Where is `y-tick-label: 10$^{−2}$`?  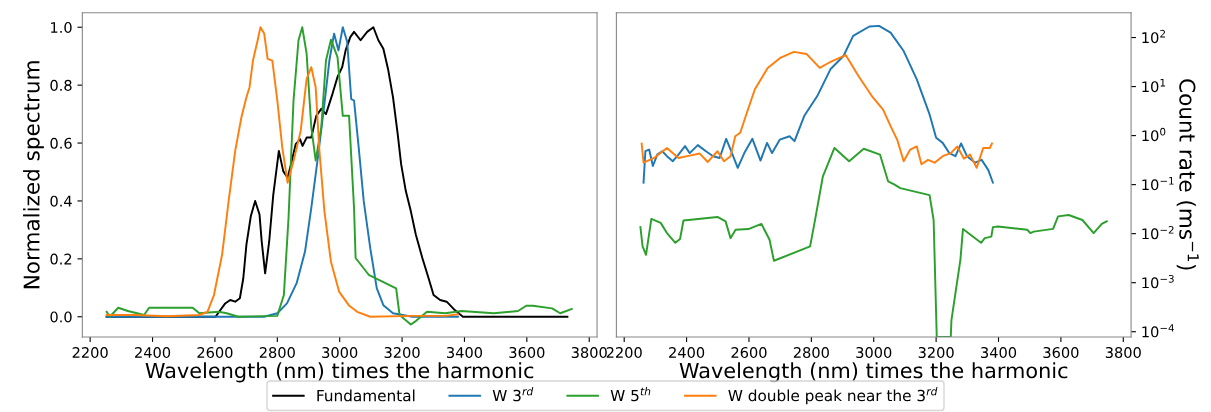
y-tick-label: 10$^{−2}$ is located at coordinates (1158, 232).